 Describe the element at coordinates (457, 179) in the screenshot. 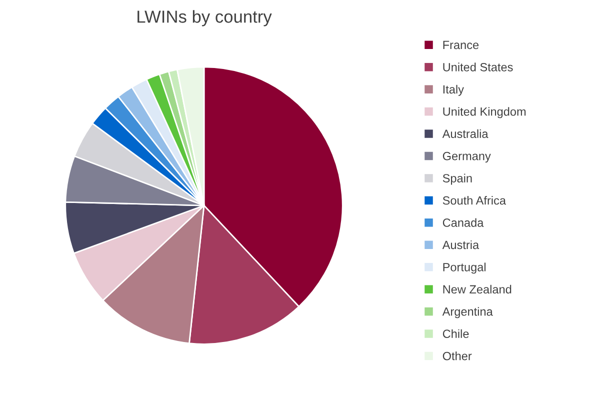

I see `legend-label: Spain` at that location.